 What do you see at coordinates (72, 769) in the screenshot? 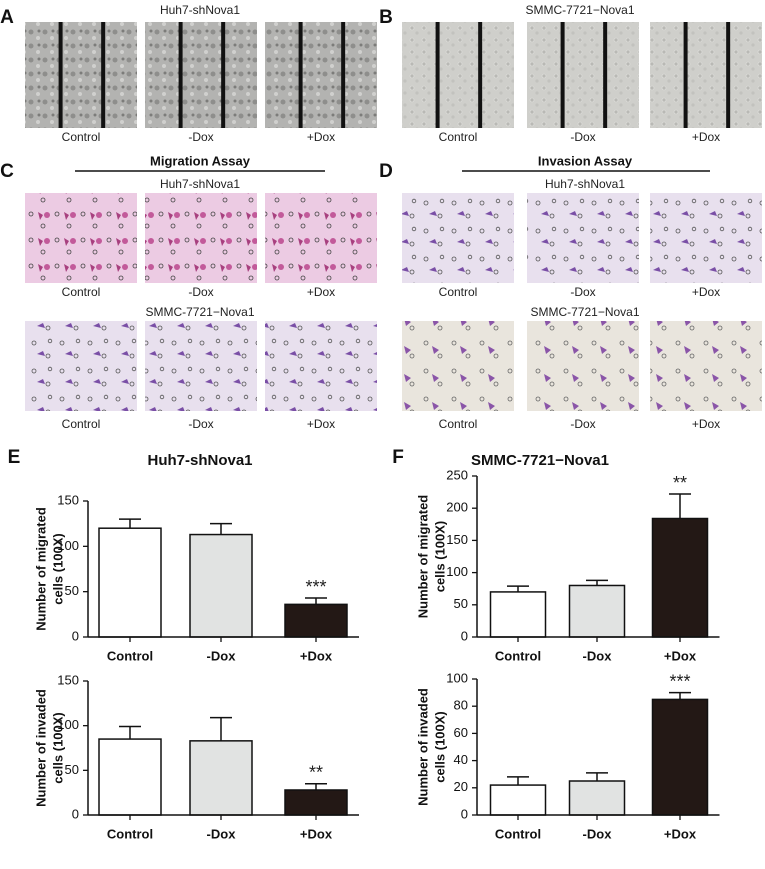
I see `y-tick-label: 50` at bounding box center [72, 769].